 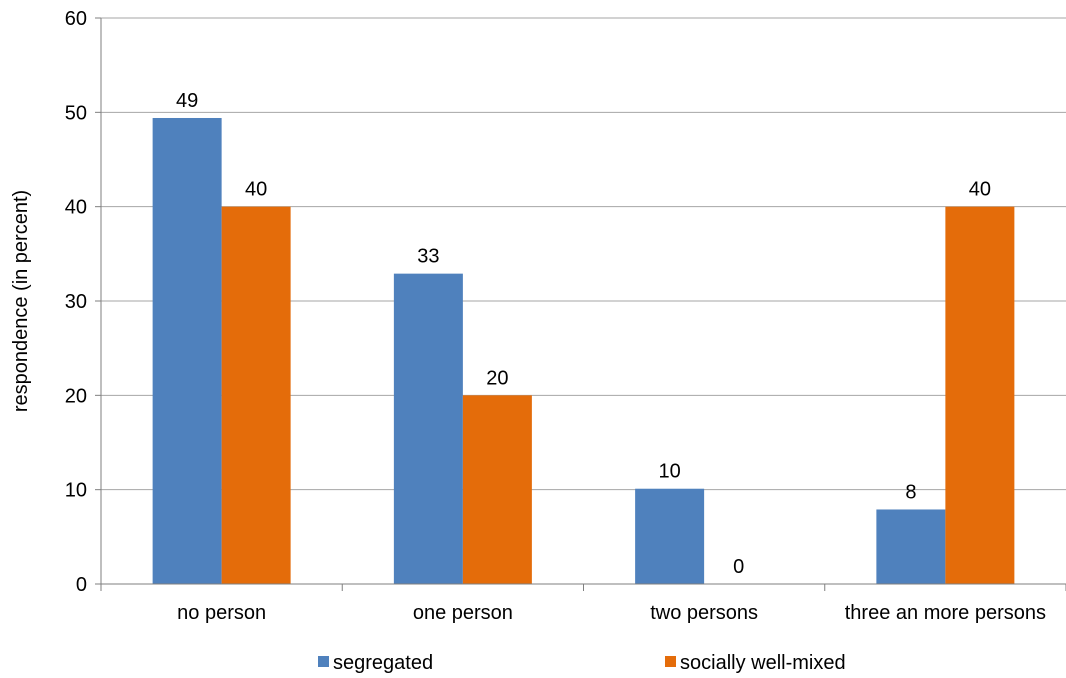 I want to click on category-label: one person, so click(x=463, y=613).